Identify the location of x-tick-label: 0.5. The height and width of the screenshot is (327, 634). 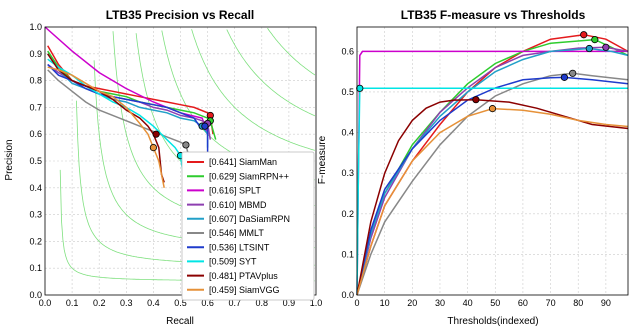
(180, 303).